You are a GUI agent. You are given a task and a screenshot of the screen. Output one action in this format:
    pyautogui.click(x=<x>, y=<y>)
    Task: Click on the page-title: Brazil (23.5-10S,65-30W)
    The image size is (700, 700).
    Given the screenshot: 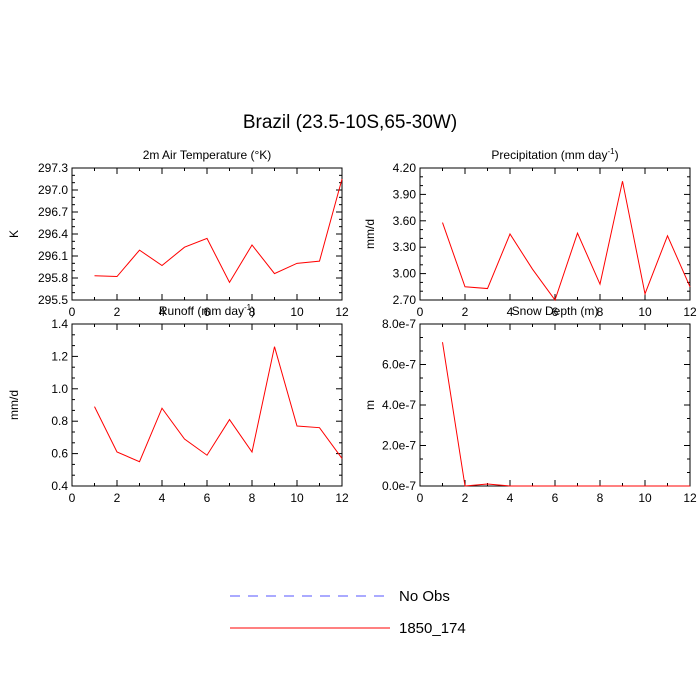 What is the action you would take?
    pyautogui.click(x=350, y=122)
    